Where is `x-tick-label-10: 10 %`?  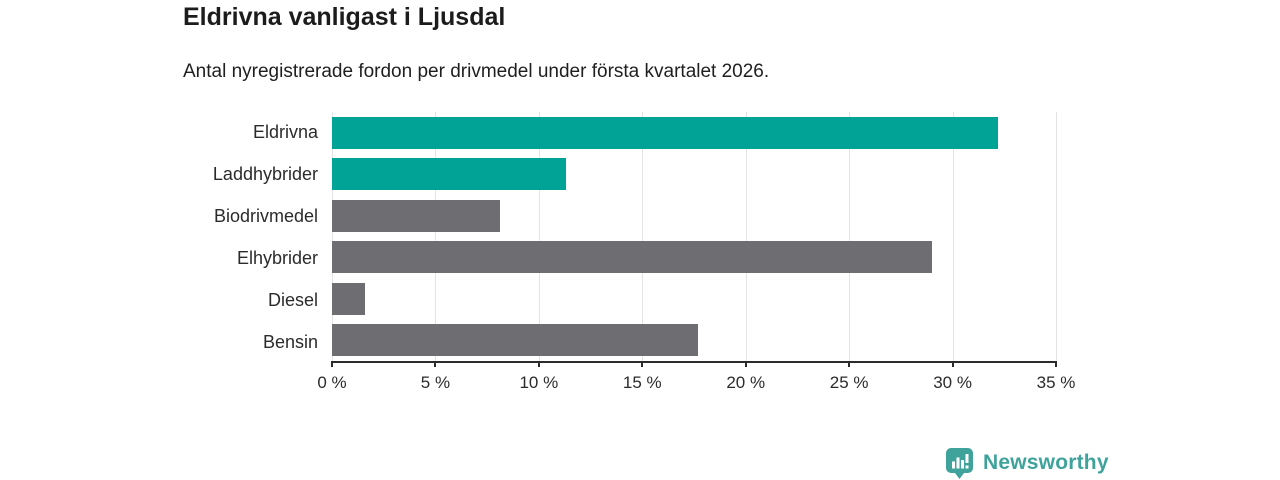 x-tick-label-10: 10 % is located at coordinates (539, 382).